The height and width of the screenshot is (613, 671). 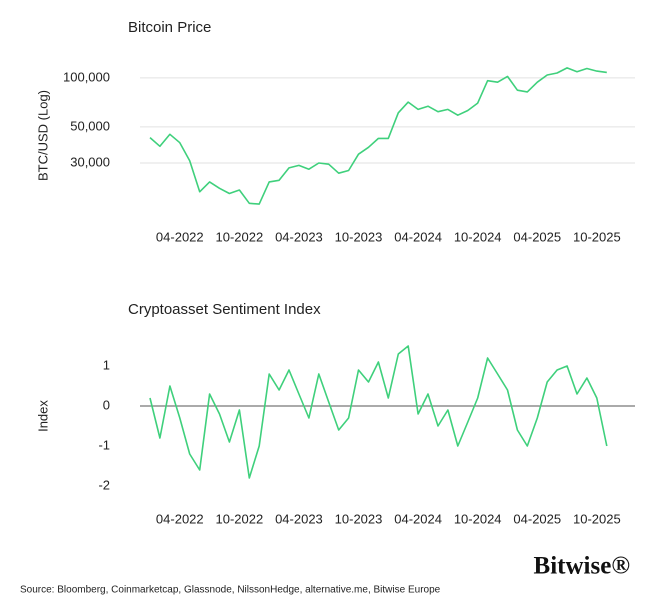 I want to click on logo: Bitwise®, so click(x=582, y=566).